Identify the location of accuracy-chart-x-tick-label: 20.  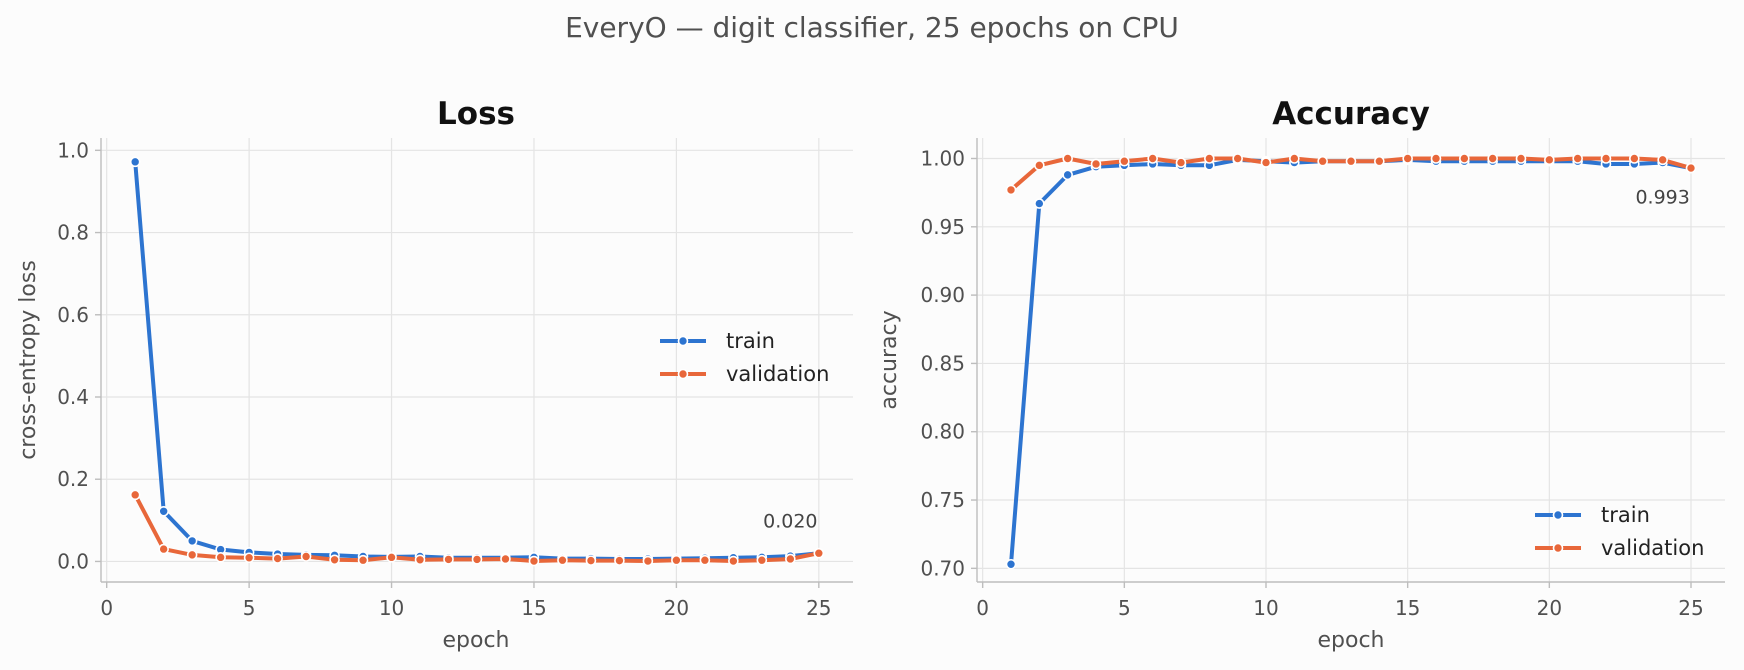
(1549, 608).